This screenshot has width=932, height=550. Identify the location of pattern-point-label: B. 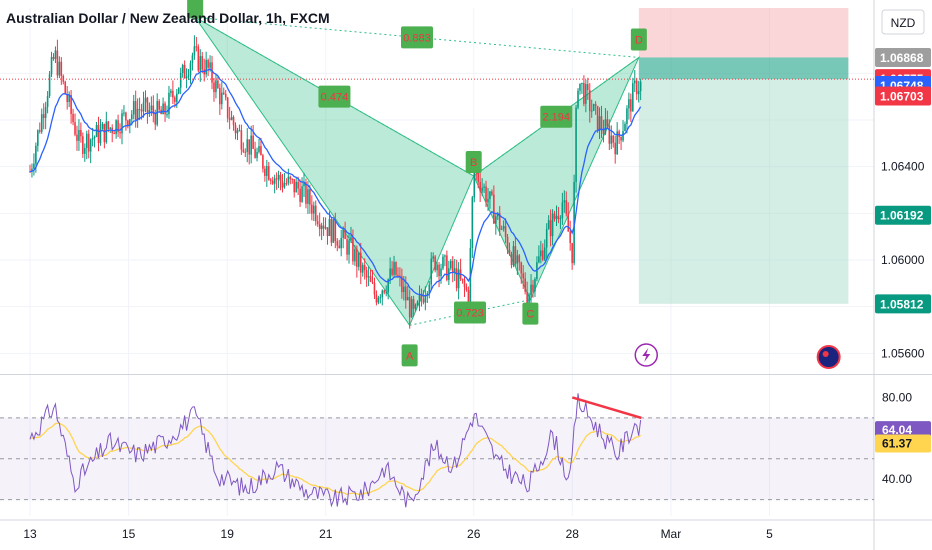
(473, 163).